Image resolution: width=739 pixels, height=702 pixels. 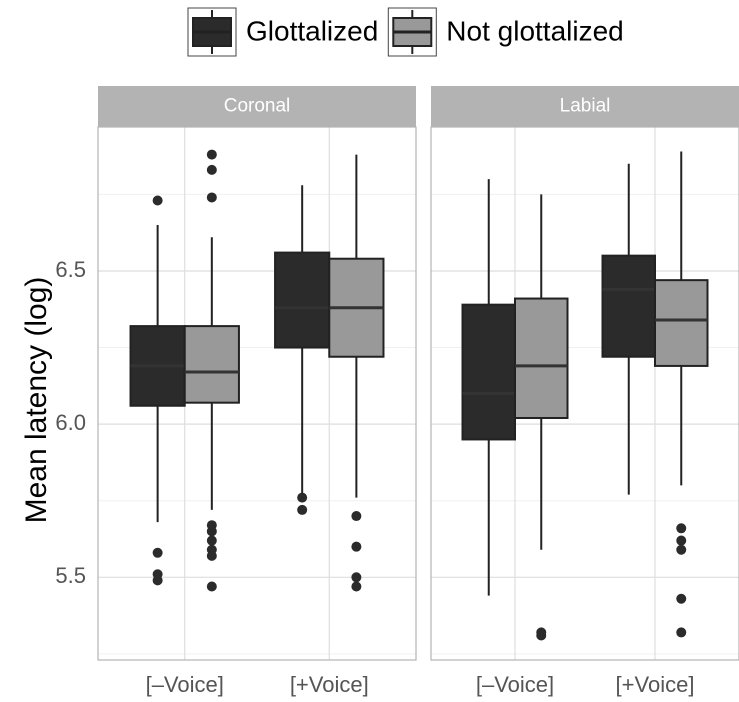 I want to click on y-tick-label: 5.5, so click(x=70, y=575).